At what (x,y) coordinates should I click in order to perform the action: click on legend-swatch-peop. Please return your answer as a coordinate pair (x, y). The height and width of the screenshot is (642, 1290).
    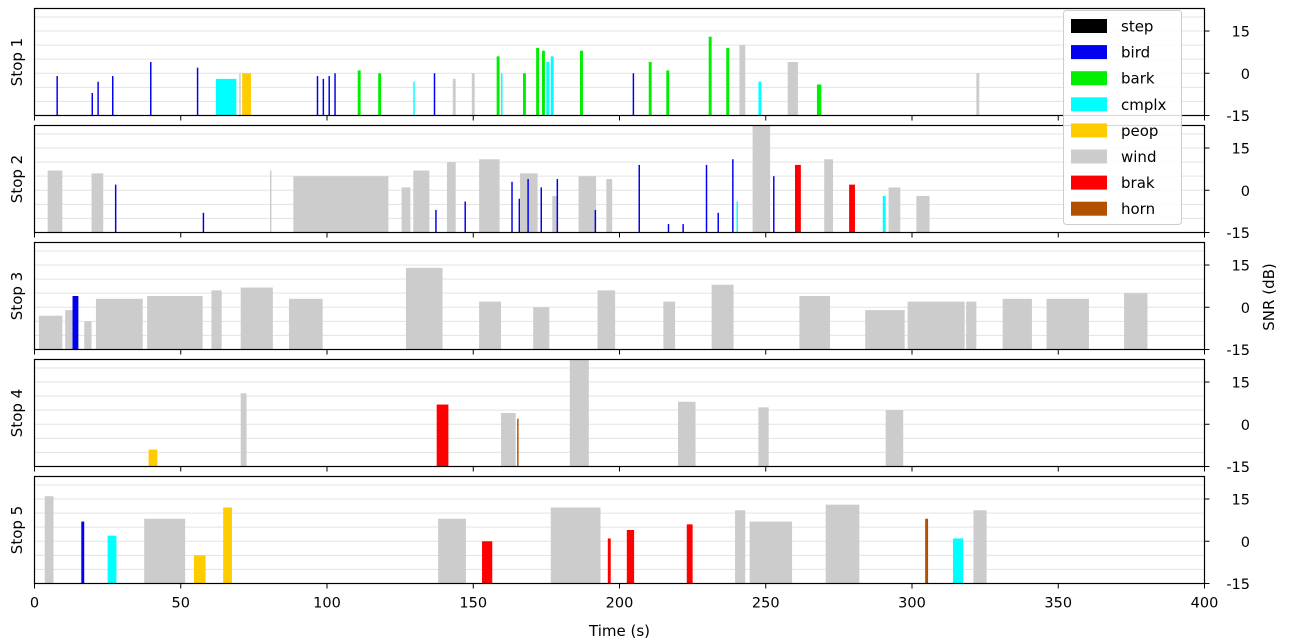
    Looking at the image, I should click on (1089, 130).